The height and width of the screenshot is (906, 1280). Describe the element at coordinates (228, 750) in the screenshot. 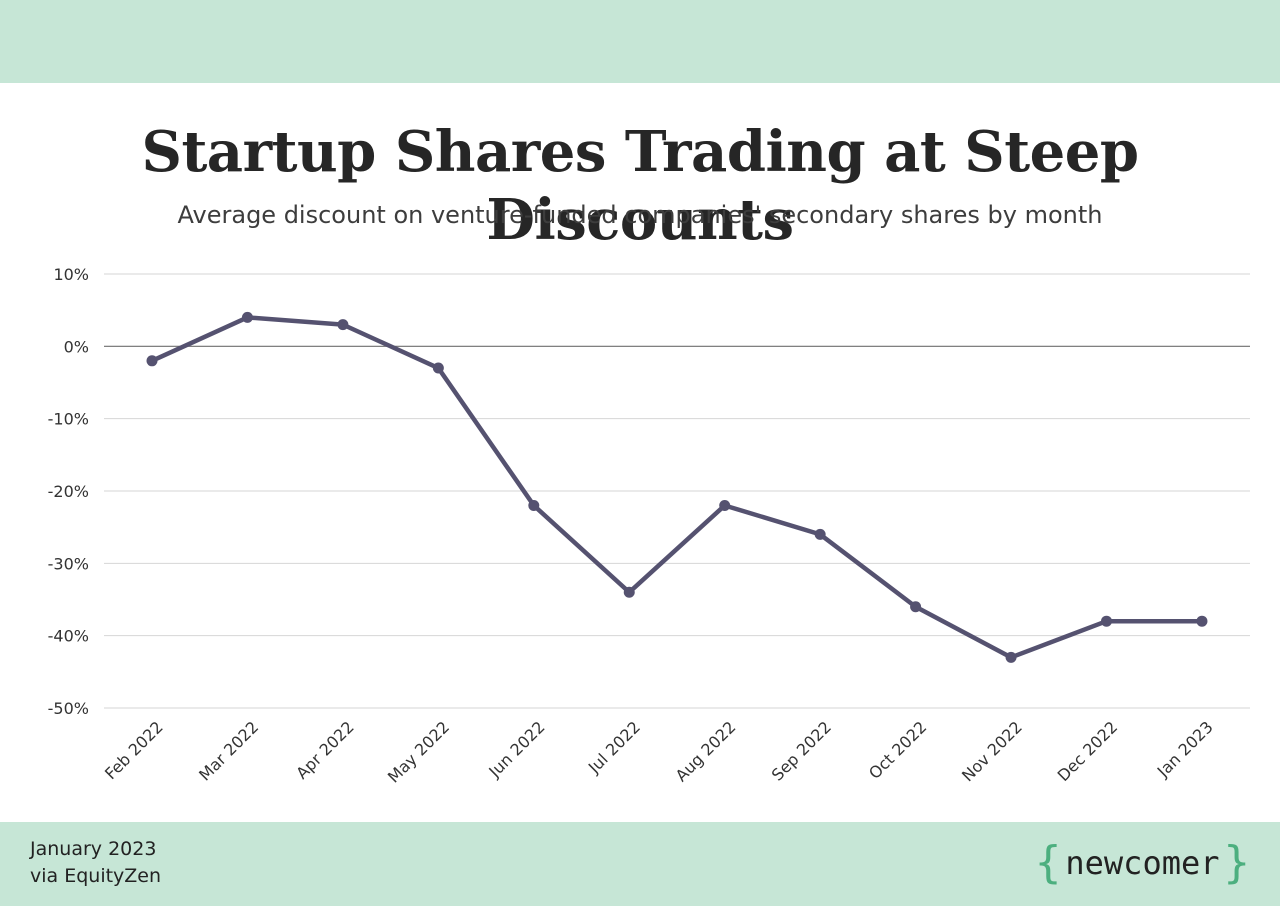

I see `x-tick-label: Mar 2022` at that location.